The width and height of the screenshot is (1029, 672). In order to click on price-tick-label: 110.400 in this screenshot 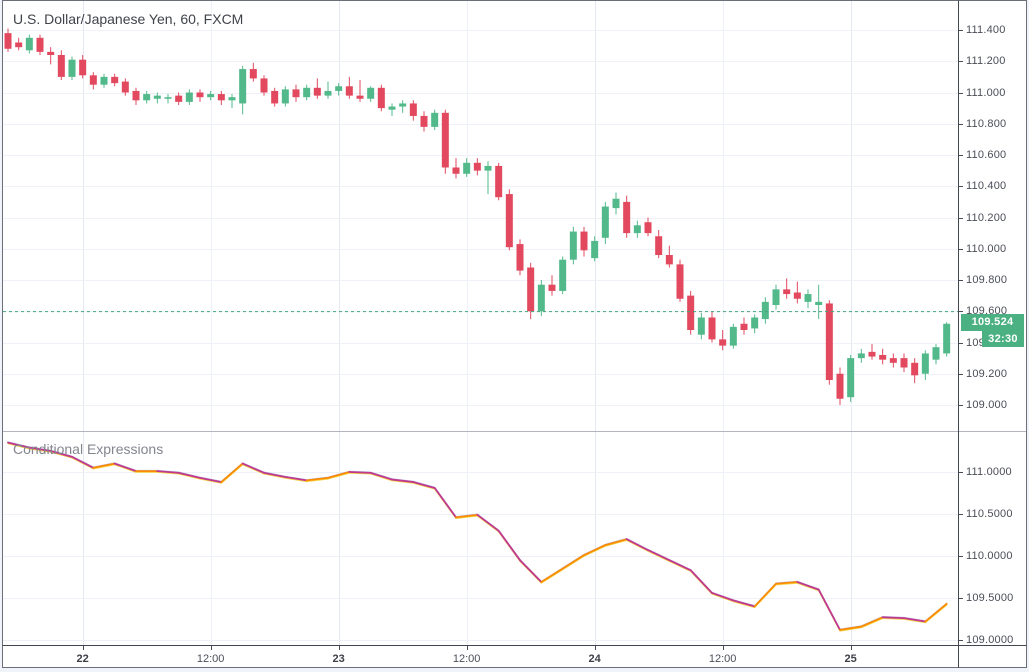, I will do `click(986, 186)`.